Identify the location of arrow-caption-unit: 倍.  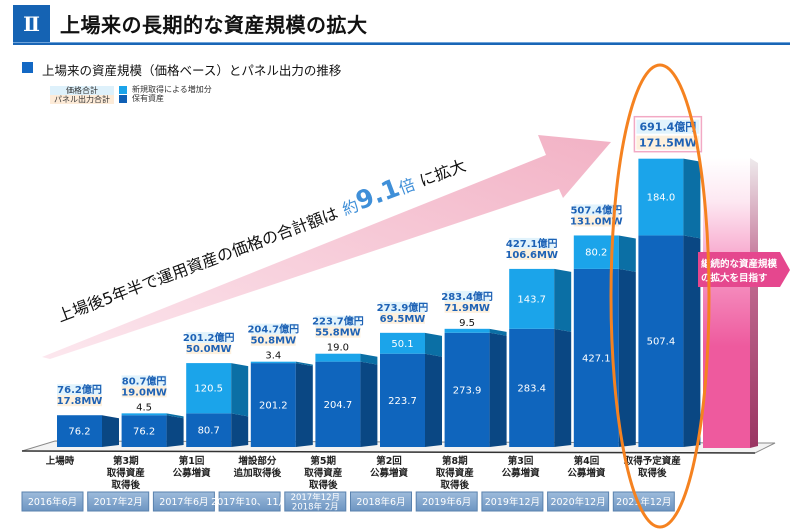
(407, 186).